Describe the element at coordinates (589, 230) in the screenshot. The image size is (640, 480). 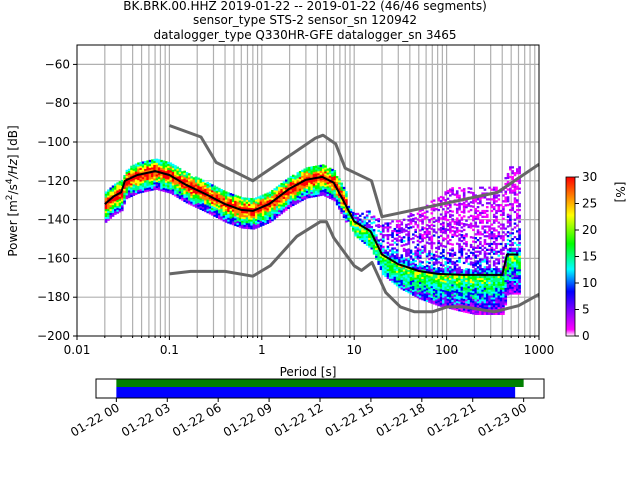
I see `colorbar-tick-label: 20` at that location.